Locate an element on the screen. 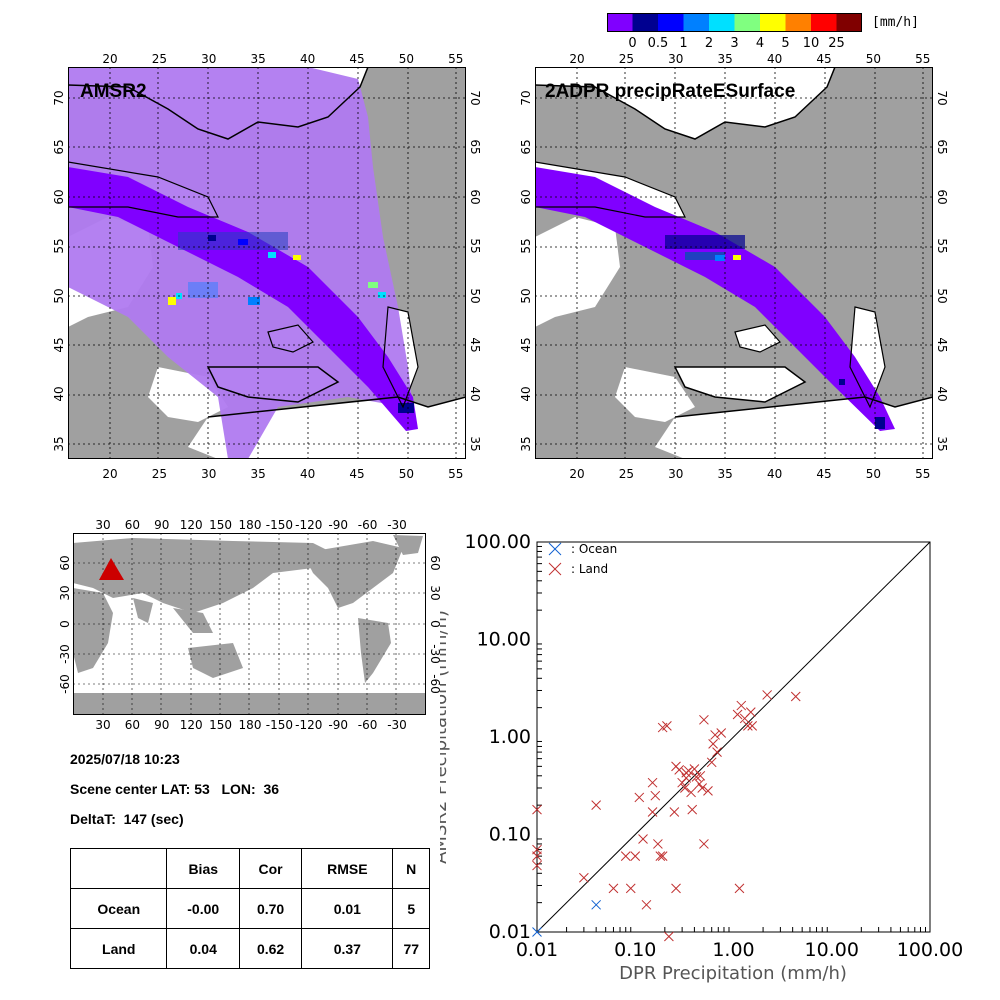 This screenshot has height=1000, width=1000. world-lat-ticks-left: 60 30 0 -30 -60 is located at coordinates (65, 624).